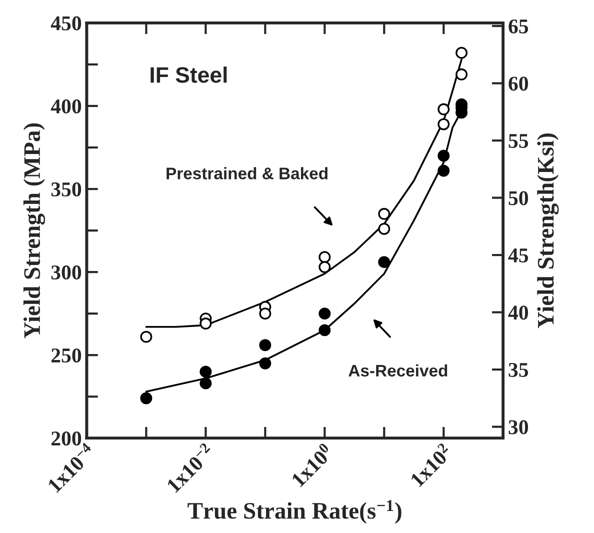 The height and width of the screenshot is (533, 594). I want to click on annotation: As-Received, so click(398, 370).